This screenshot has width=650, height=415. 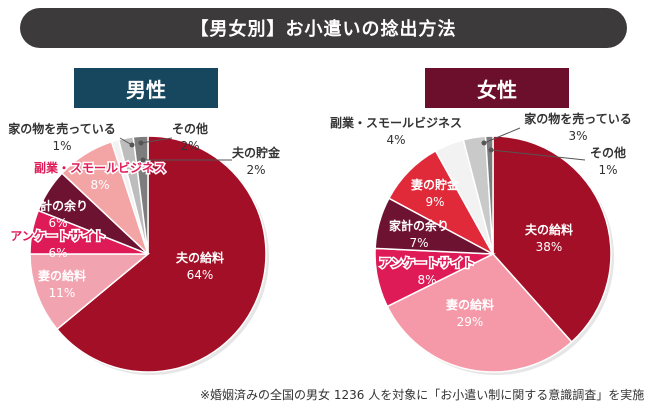 What do you see at coordinates (418, 243) in the screenshot?
I see `slice-value: 7%` at bounding box center [418, 243].